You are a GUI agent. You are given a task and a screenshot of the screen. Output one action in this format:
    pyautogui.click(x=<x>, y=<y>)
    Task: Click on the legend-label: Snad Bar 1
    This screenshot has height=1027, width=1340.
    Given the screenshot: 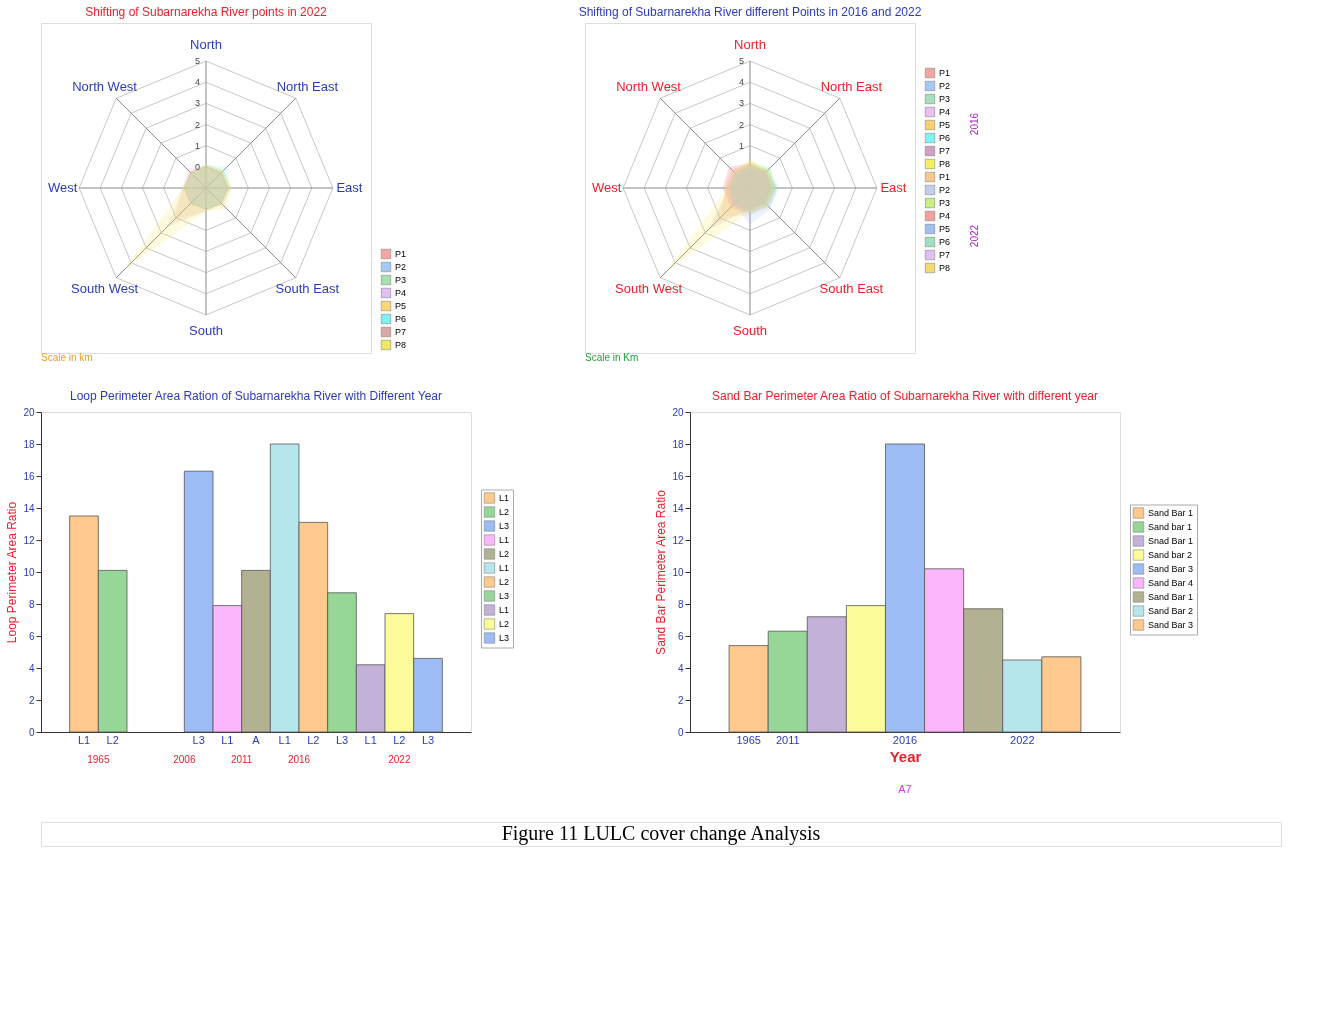 What is the action you would take?
    pyautogui.click(x=1171, y=541)
    